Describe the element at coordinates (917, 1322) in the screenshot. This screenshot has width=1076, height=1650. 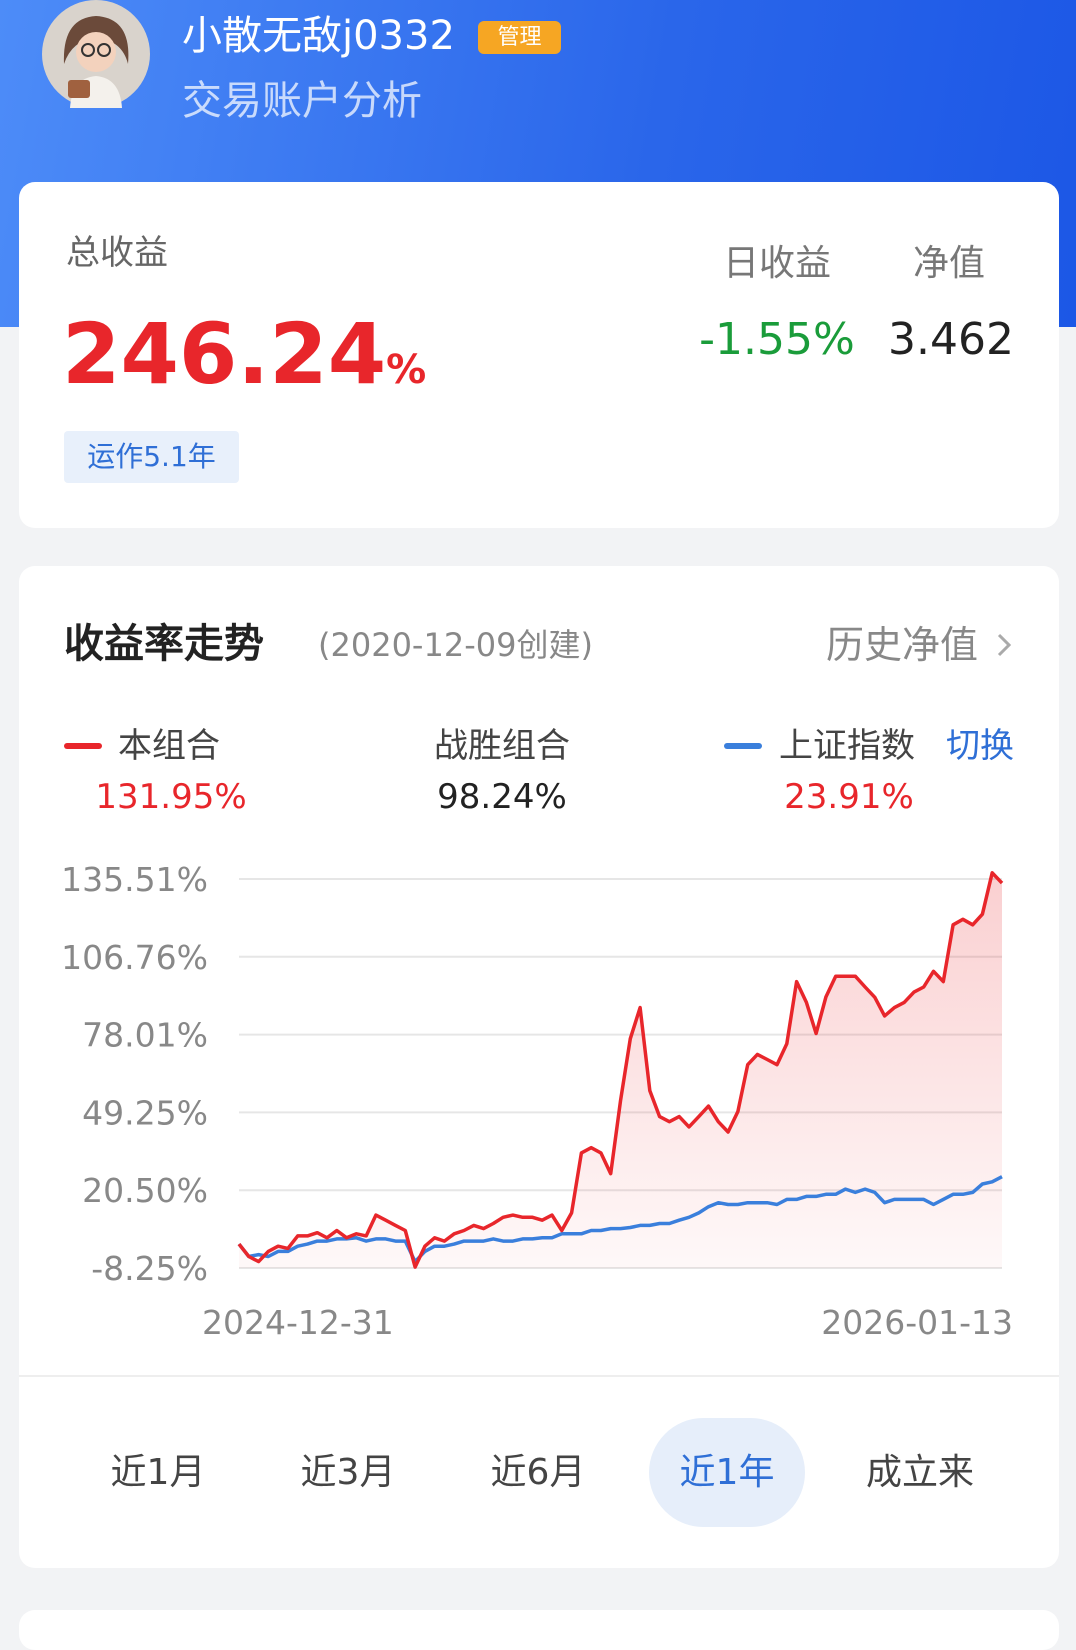
I see `x-tick-label: 2026-01-13` at that location.